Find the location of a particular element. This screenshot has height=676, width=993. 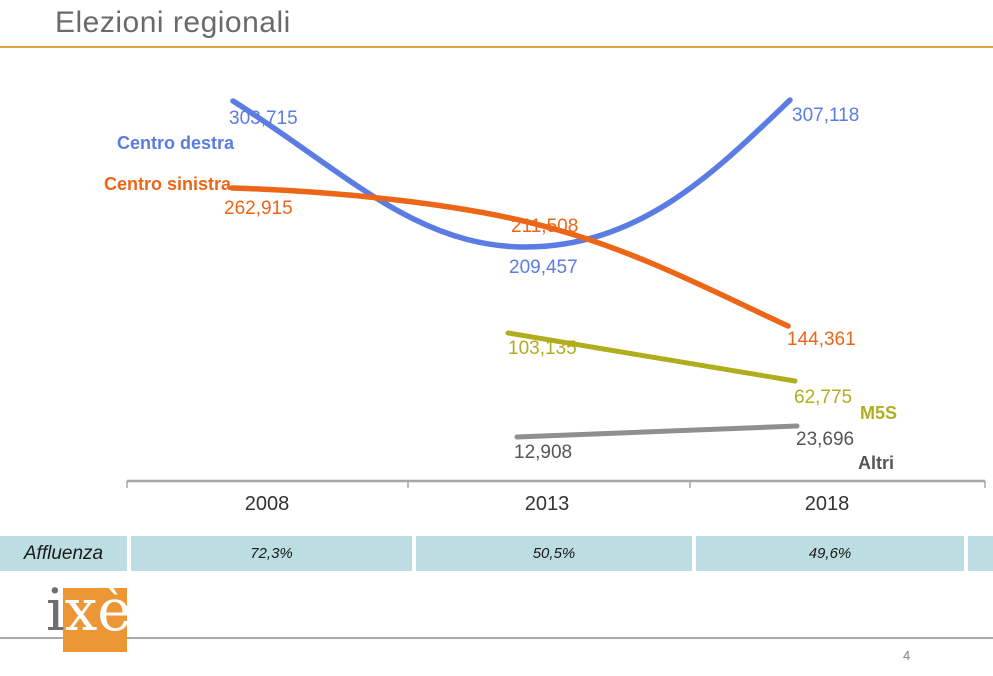

value-label-centro-sinistra-2018: 144,361 is located at coordinates (821, 339).